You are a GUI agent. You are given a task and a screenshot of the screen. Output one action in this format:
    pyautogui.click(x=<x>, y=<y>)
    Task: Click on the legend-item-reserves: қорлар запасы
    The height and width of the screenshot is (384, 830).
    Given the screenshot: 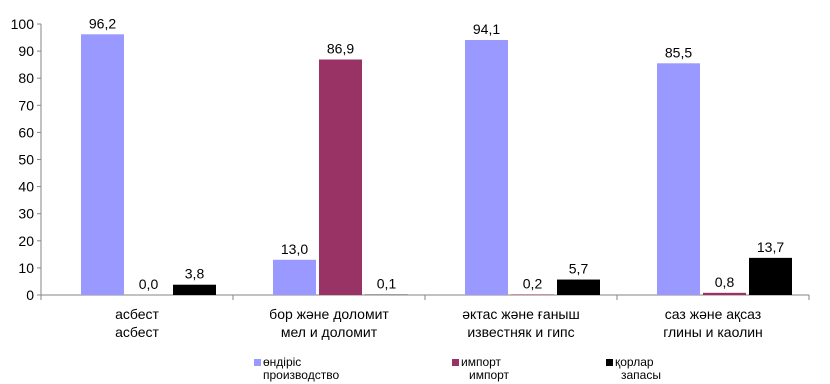 What is the action you would take?
    pyautogui.click(x=633, y=369)
    